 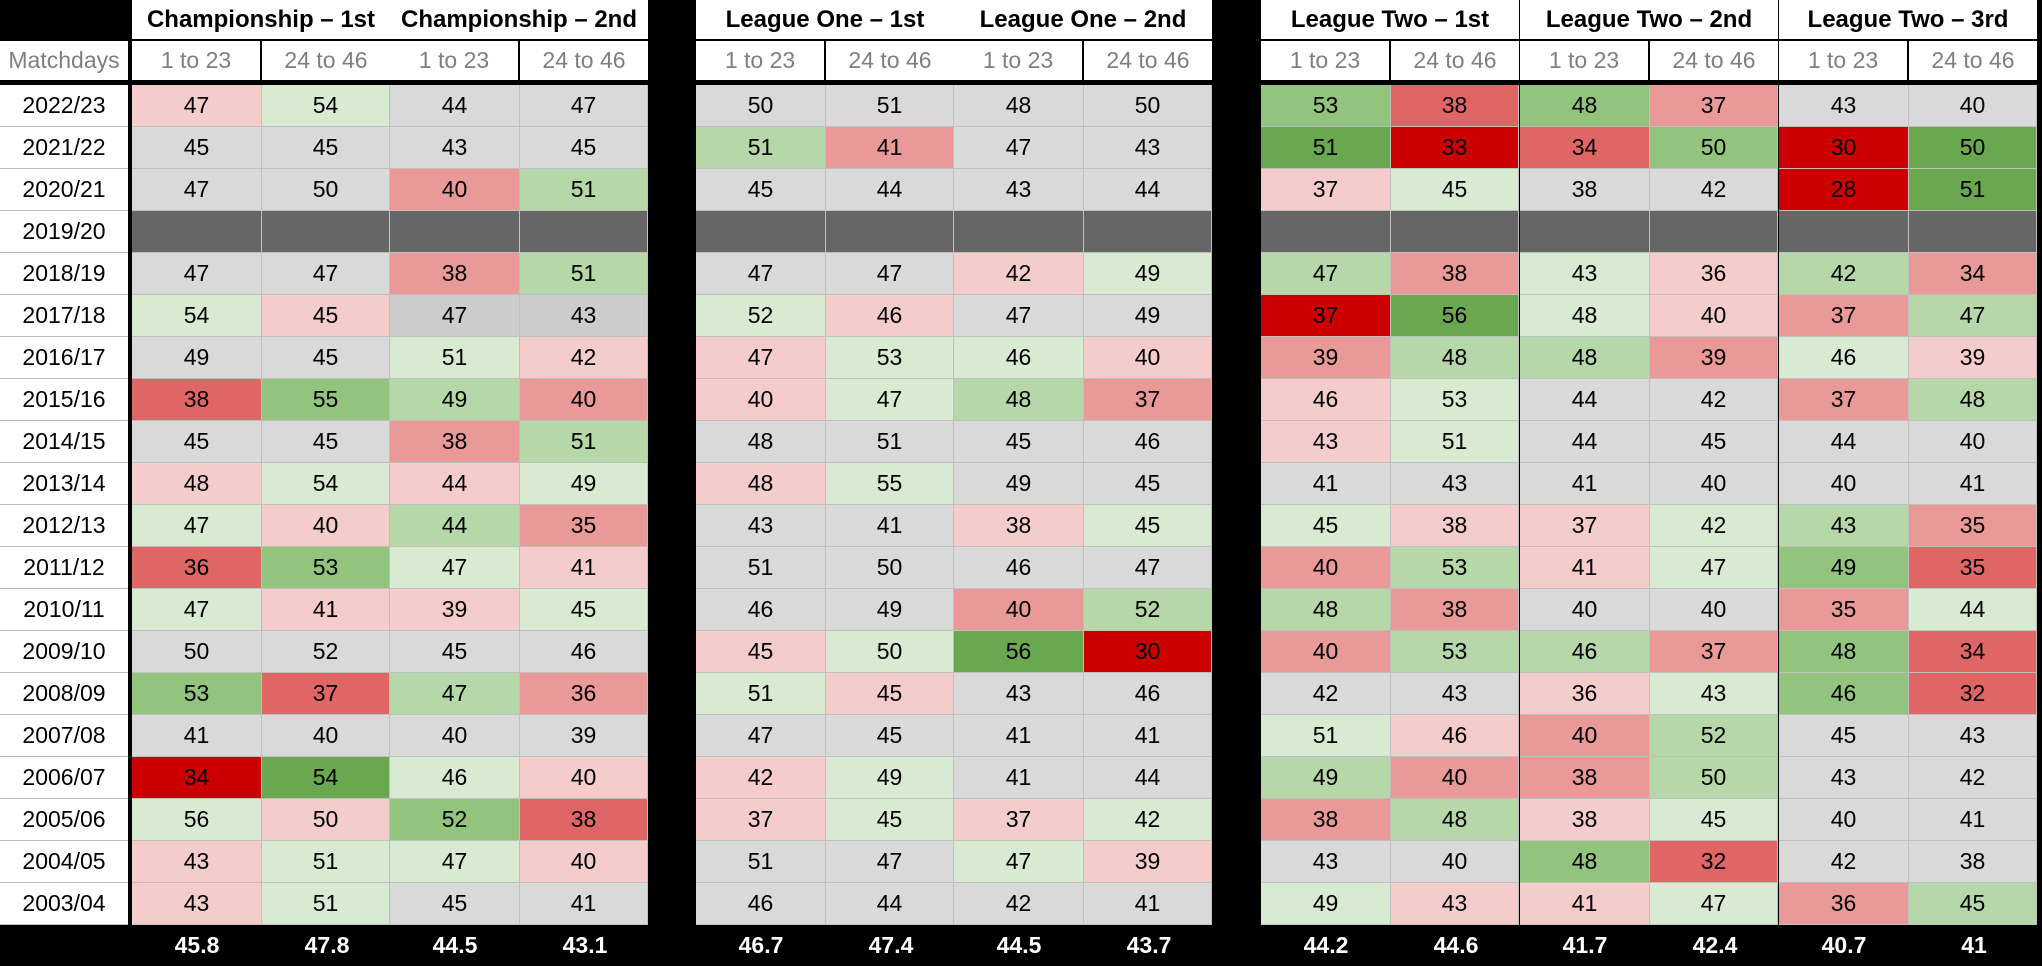 What do you see at coordinates (1714, 862) in the screenshot?
I see `cell: 32` at bounding box center [1714, 862].